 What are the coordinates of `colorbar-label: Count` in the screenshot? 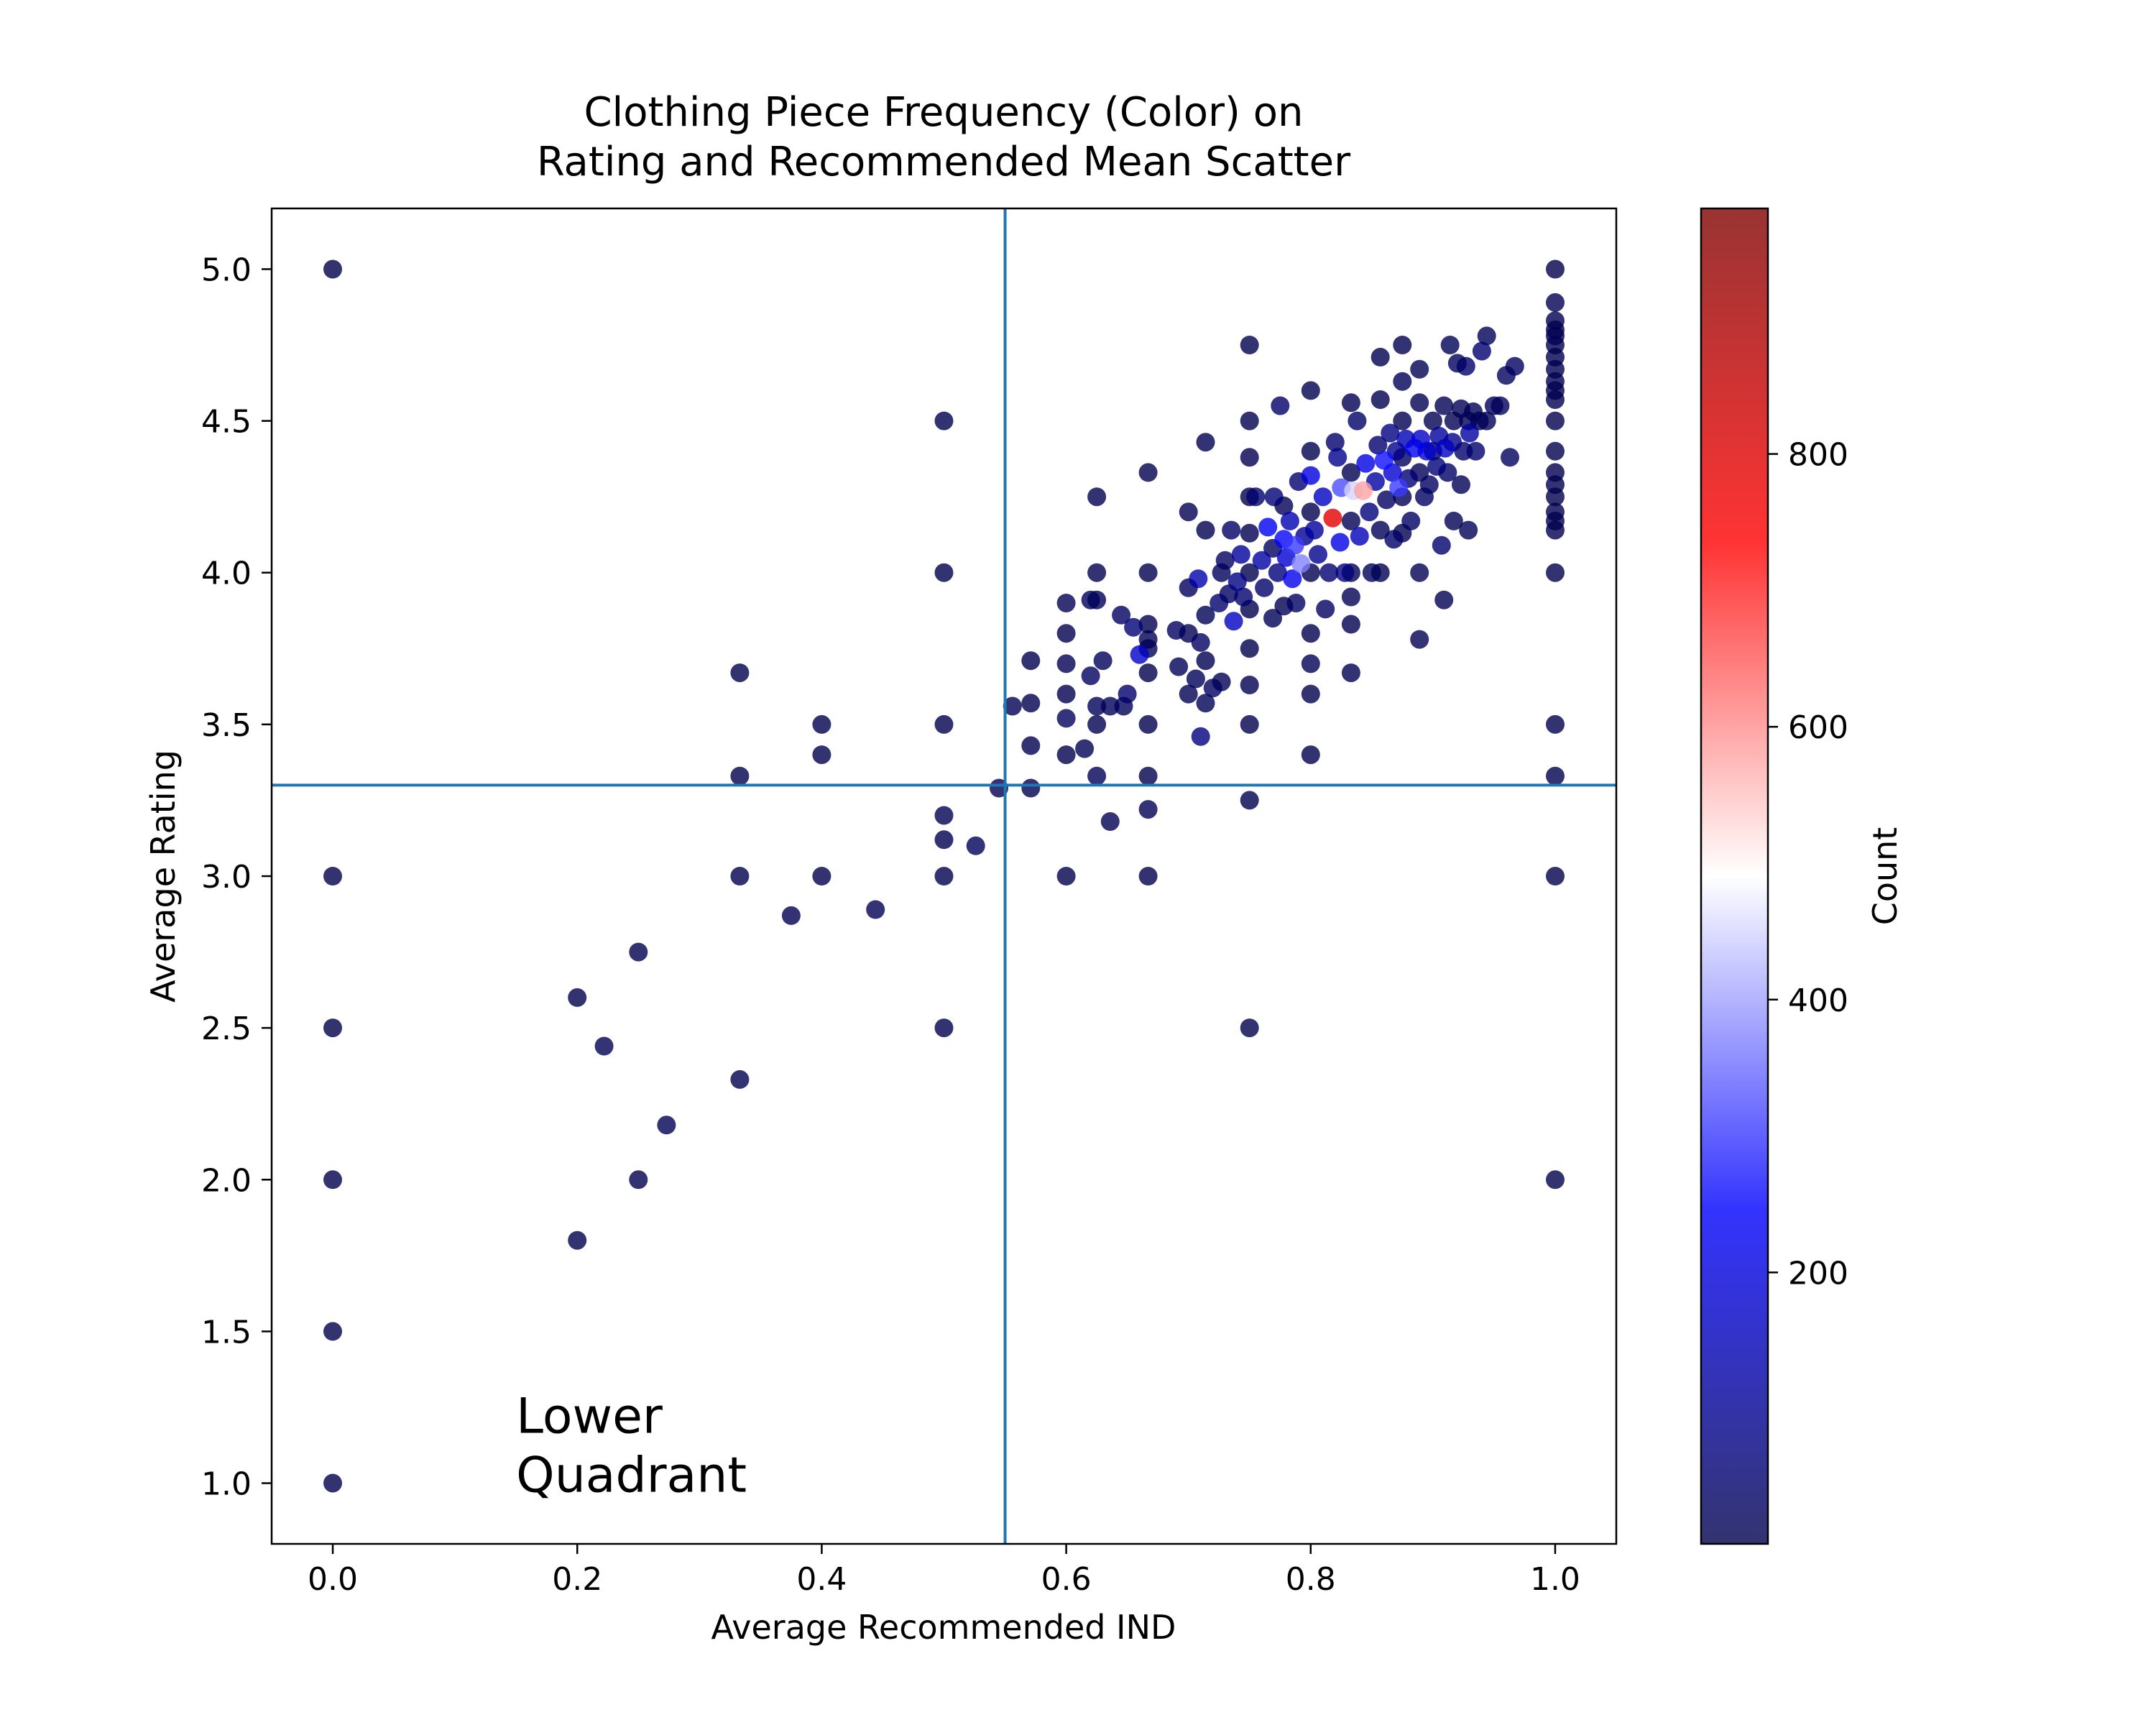 It's located at (1885, 876).